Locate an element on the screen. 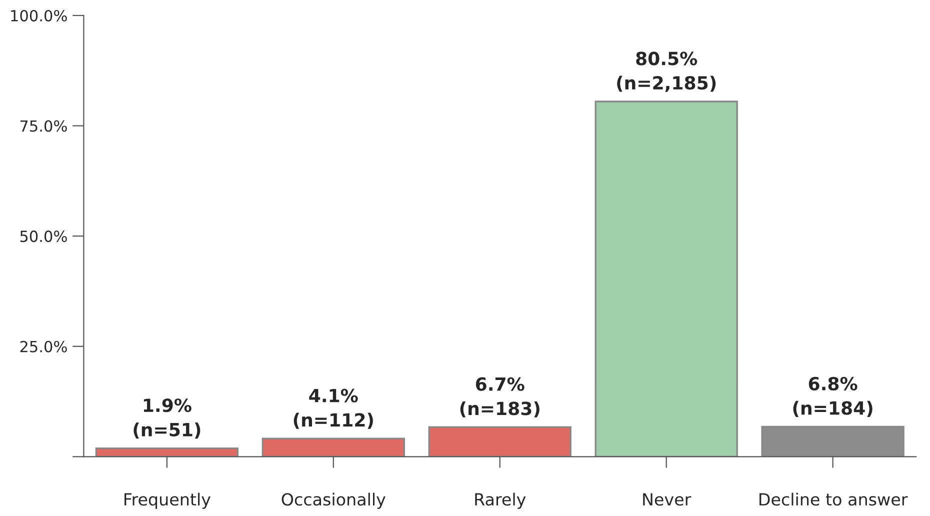 This screenshot has height=516, width=930. data-label: 80.5% (n=2,185) is located at coordinates (666, 72).